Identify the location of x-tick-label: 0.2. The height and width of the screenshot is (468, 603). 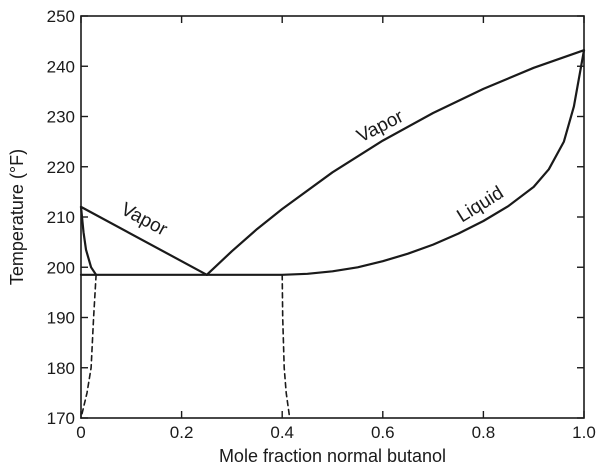
(182, 432).